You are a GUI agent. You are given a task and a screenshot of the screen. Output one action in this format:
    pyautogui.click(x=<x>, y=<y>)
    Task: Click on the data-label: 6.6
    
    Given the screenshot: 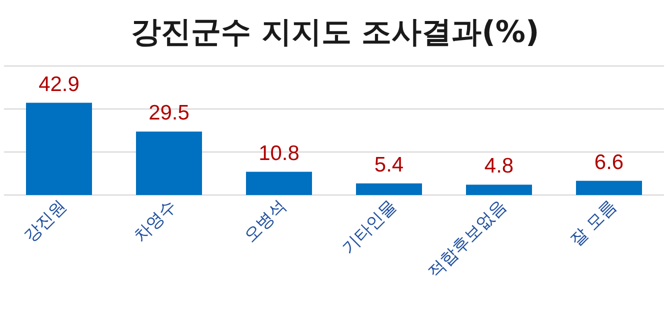 What is the action you would take?
    pyautogui.click(x=609, y=162)
    